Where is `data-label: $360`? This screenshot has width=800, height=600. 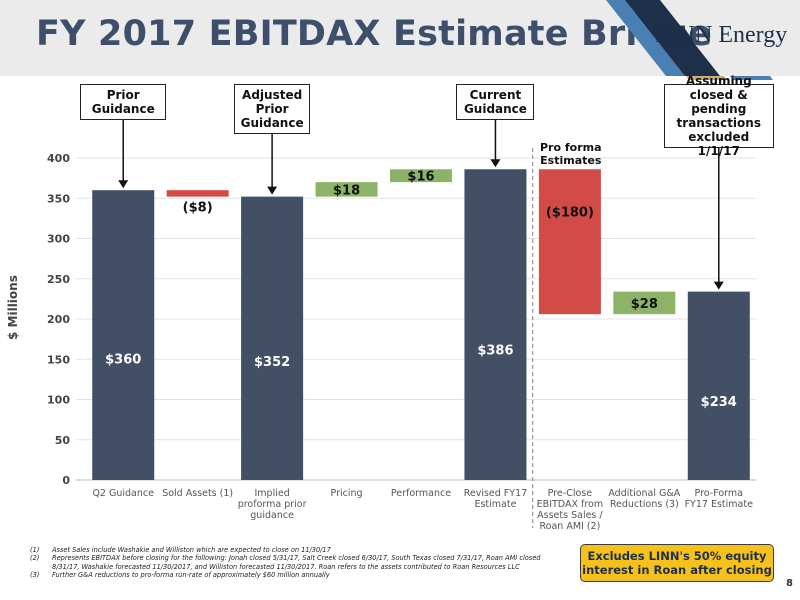 data-label: $360 is located at coordinates (123, 359).